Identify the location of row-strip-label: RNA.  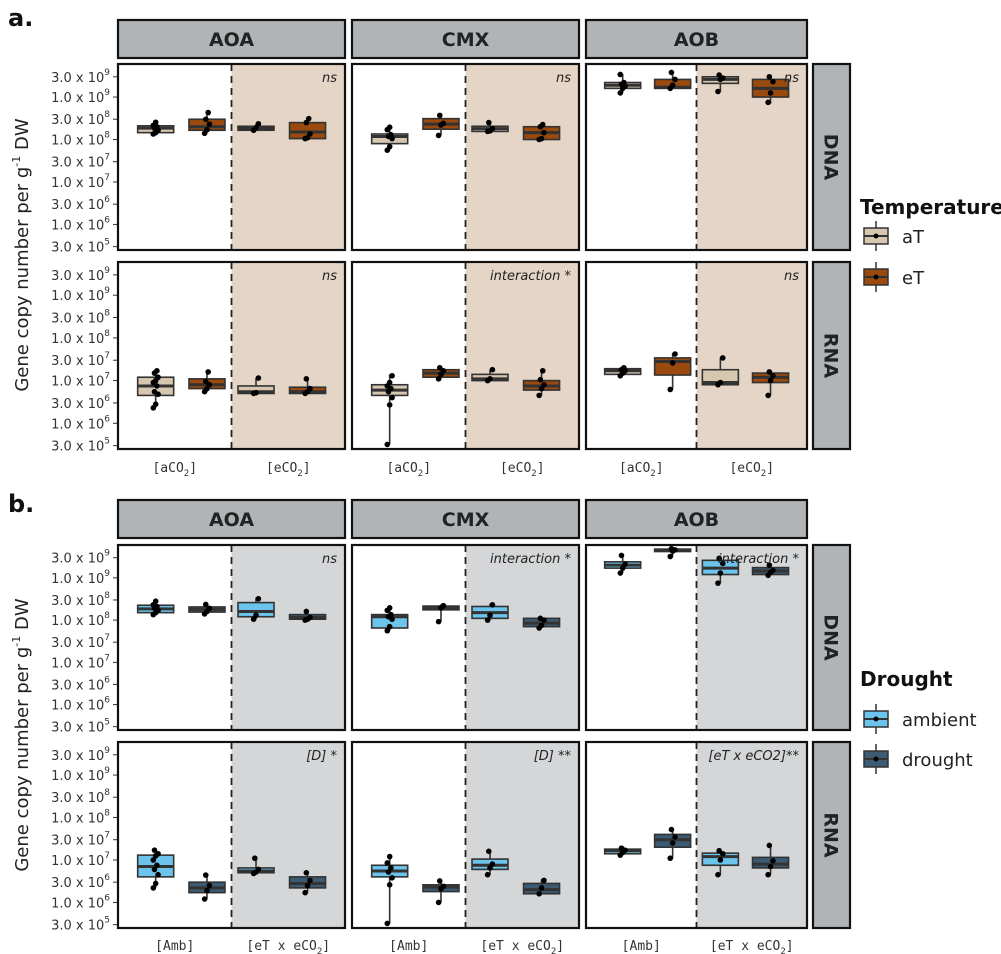
(831, 835).